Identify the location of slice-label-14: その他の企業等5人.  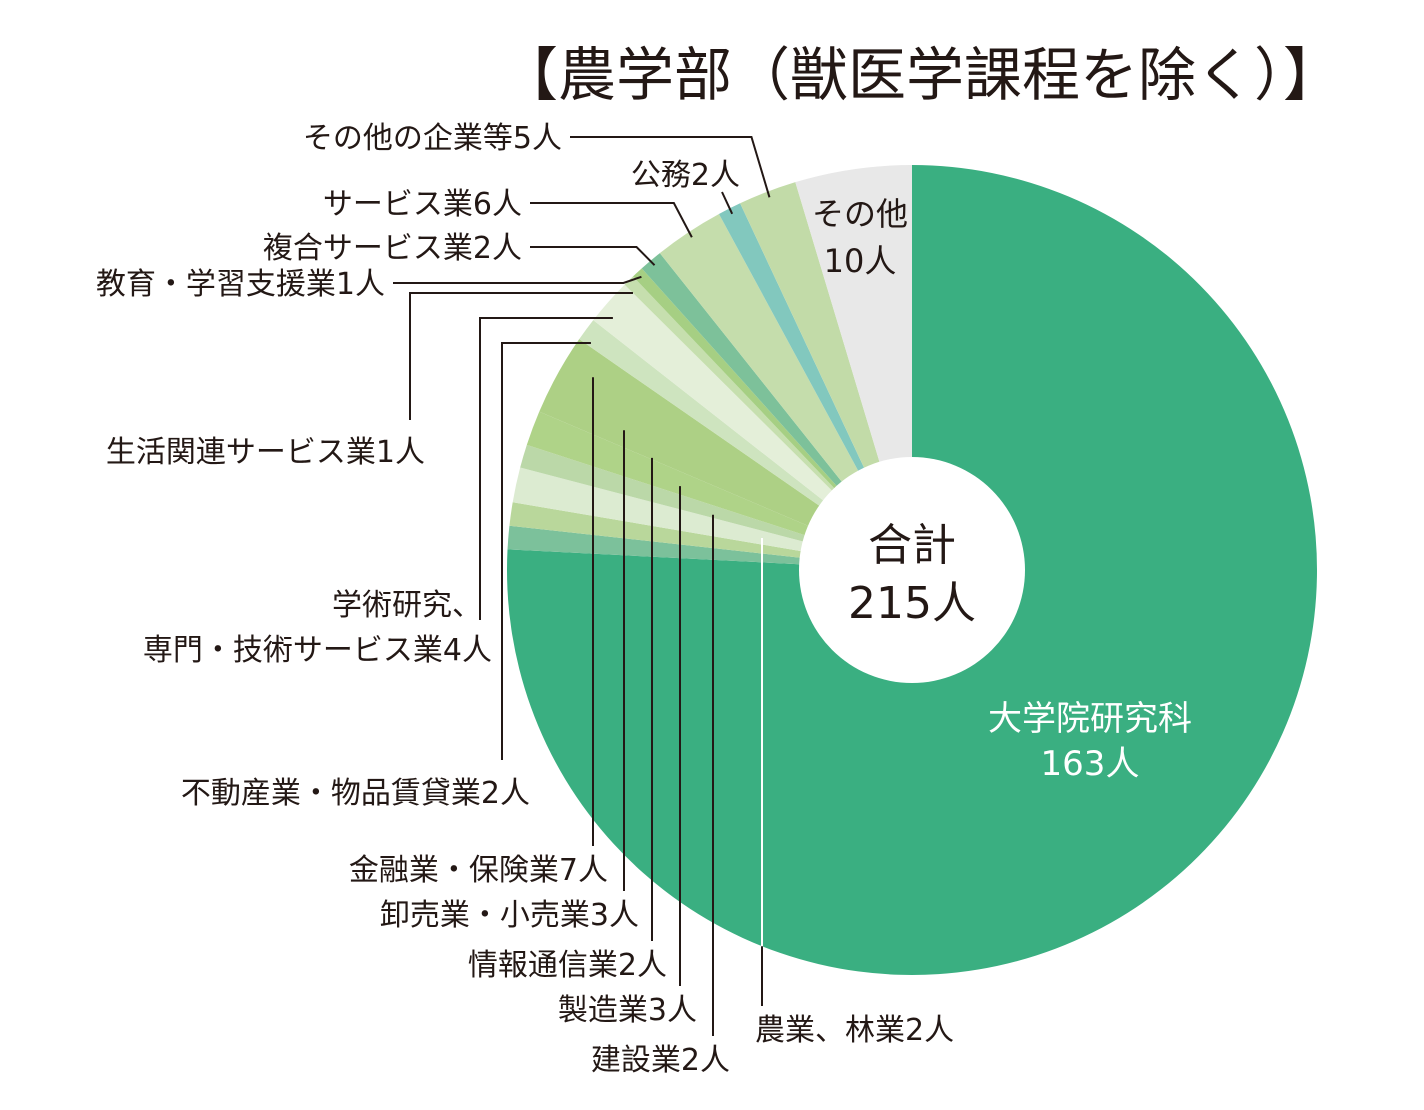
(432, 138).